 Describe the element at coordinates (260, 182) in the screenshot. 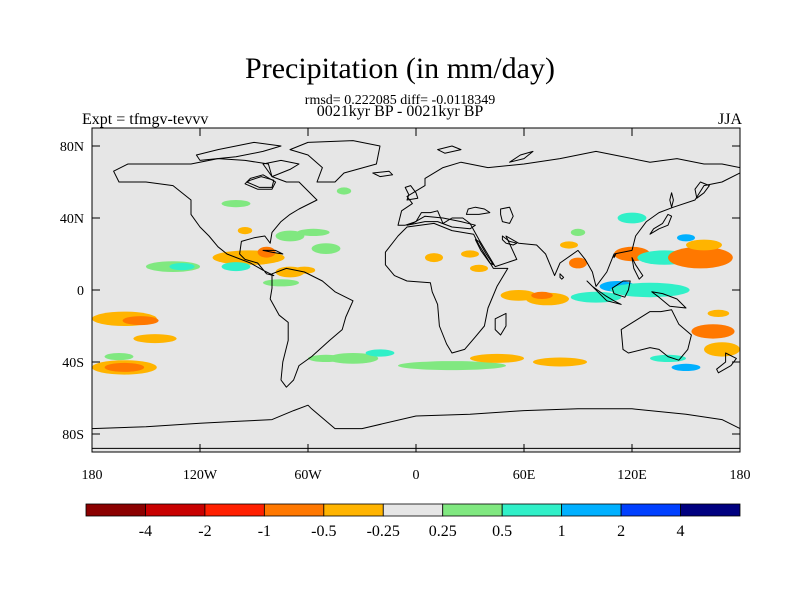

I see `coastline-hudson-bay` at that location.